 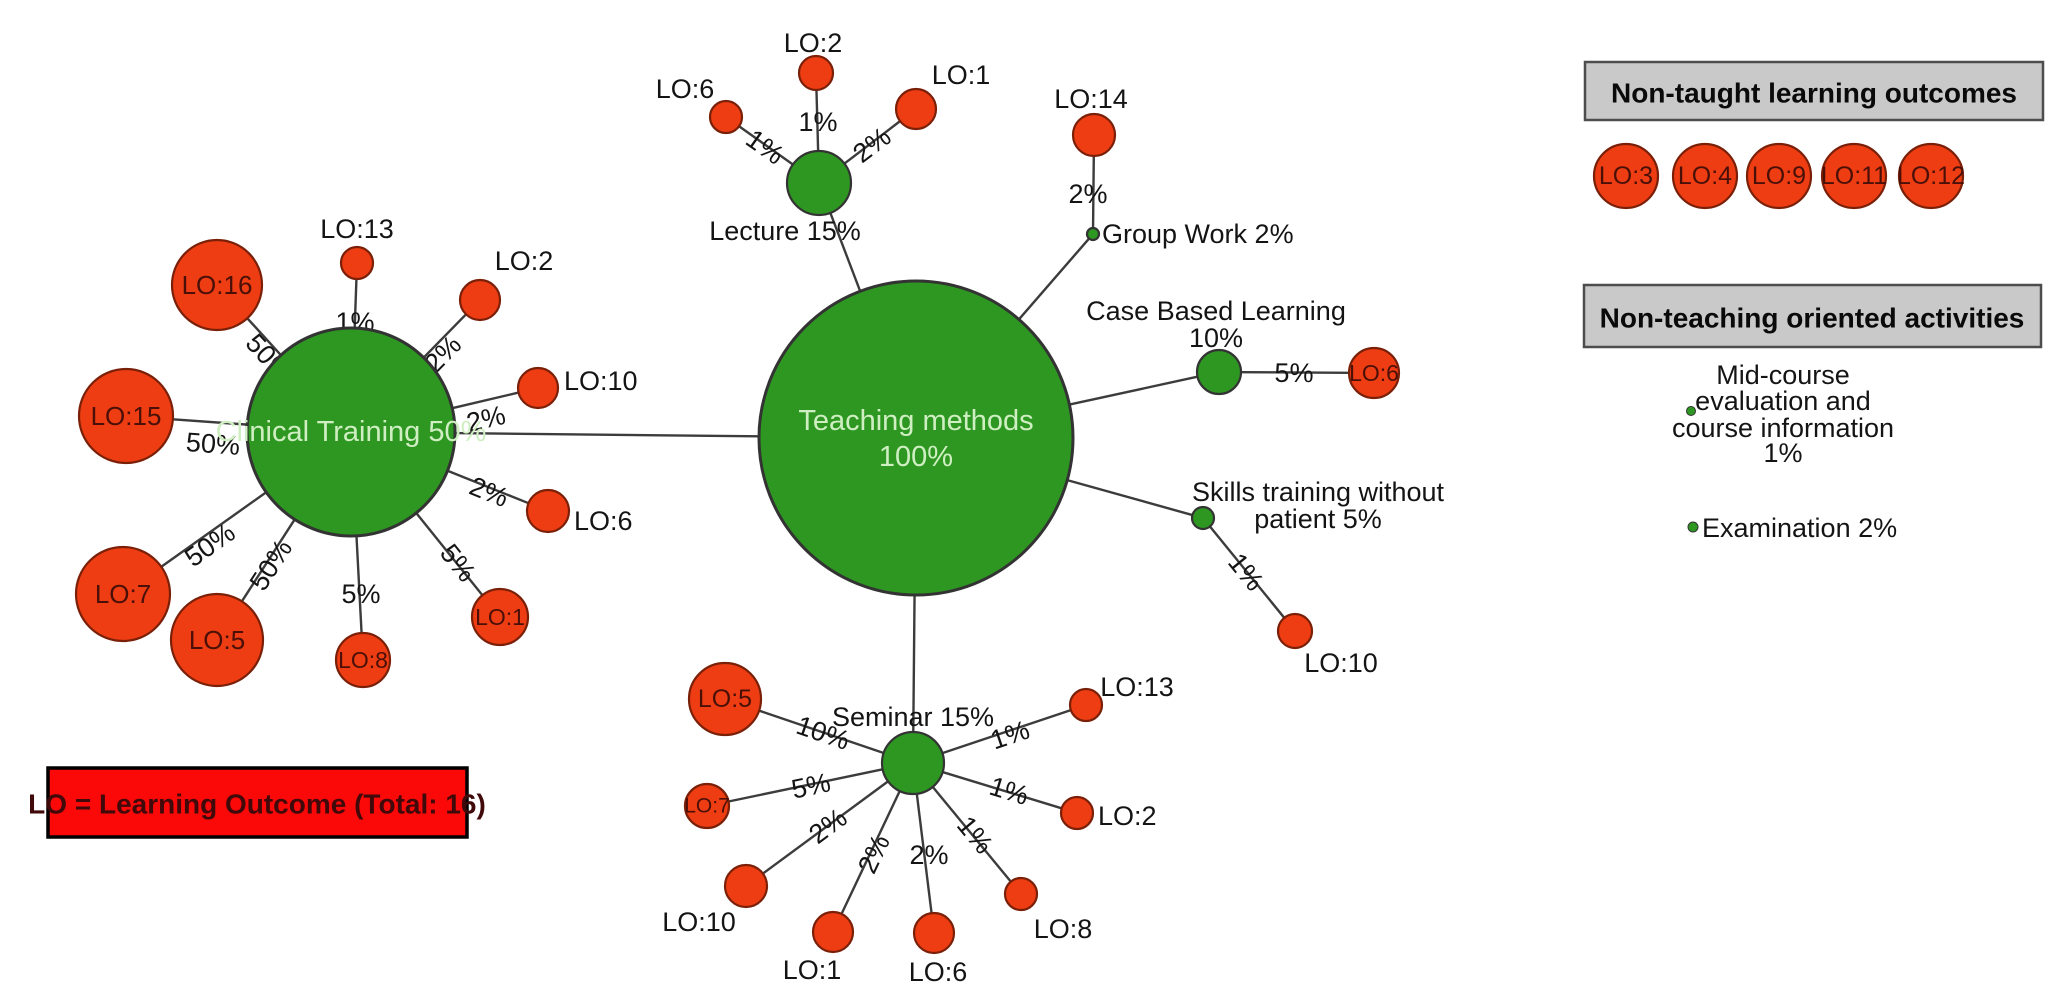 I want to click on legend-title-non-teaching: Non-teaching oriented activities, so click(x=1812, y=318).